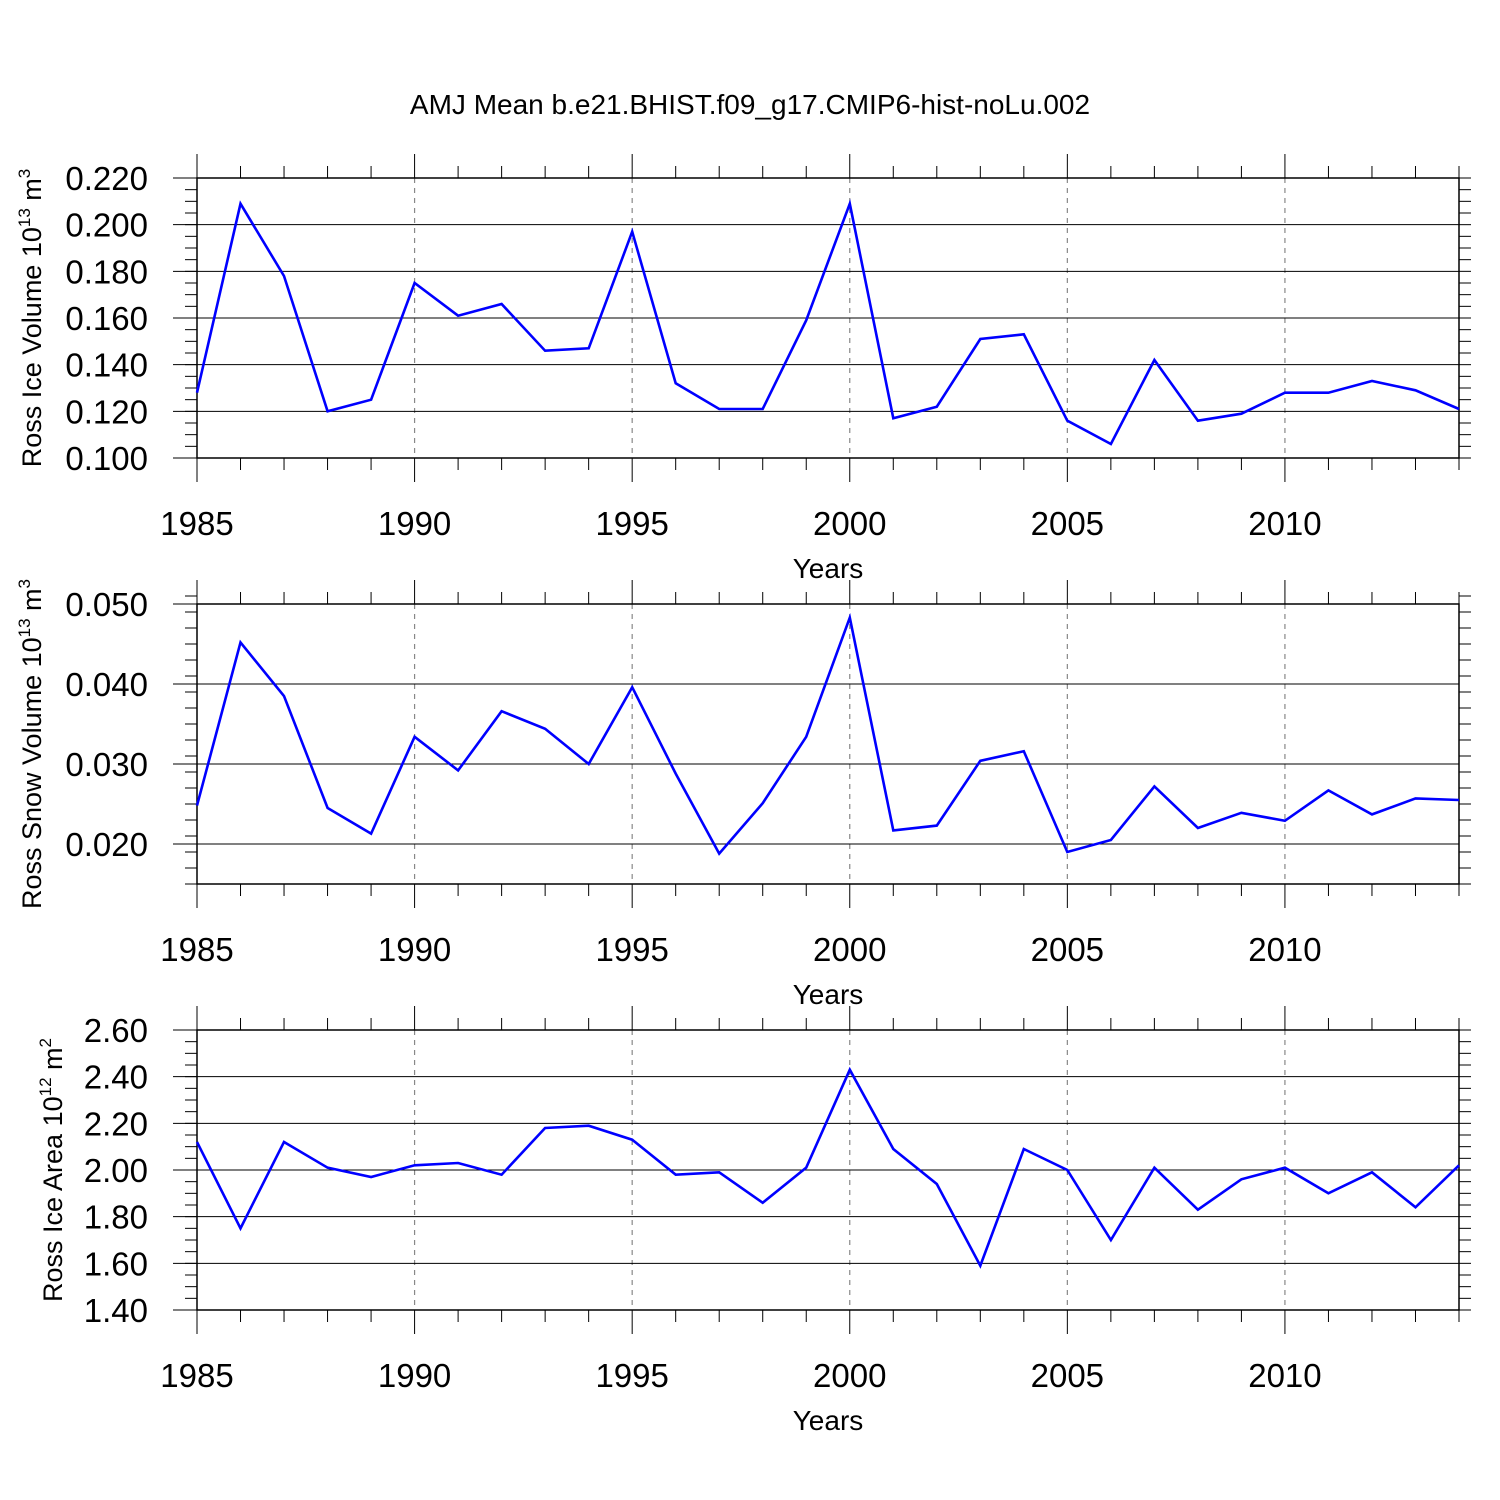 Image resolution: width=1500 pixels, height=1500 pixels. I want to click on y-tick-label: 0.160, so click(106, 318).